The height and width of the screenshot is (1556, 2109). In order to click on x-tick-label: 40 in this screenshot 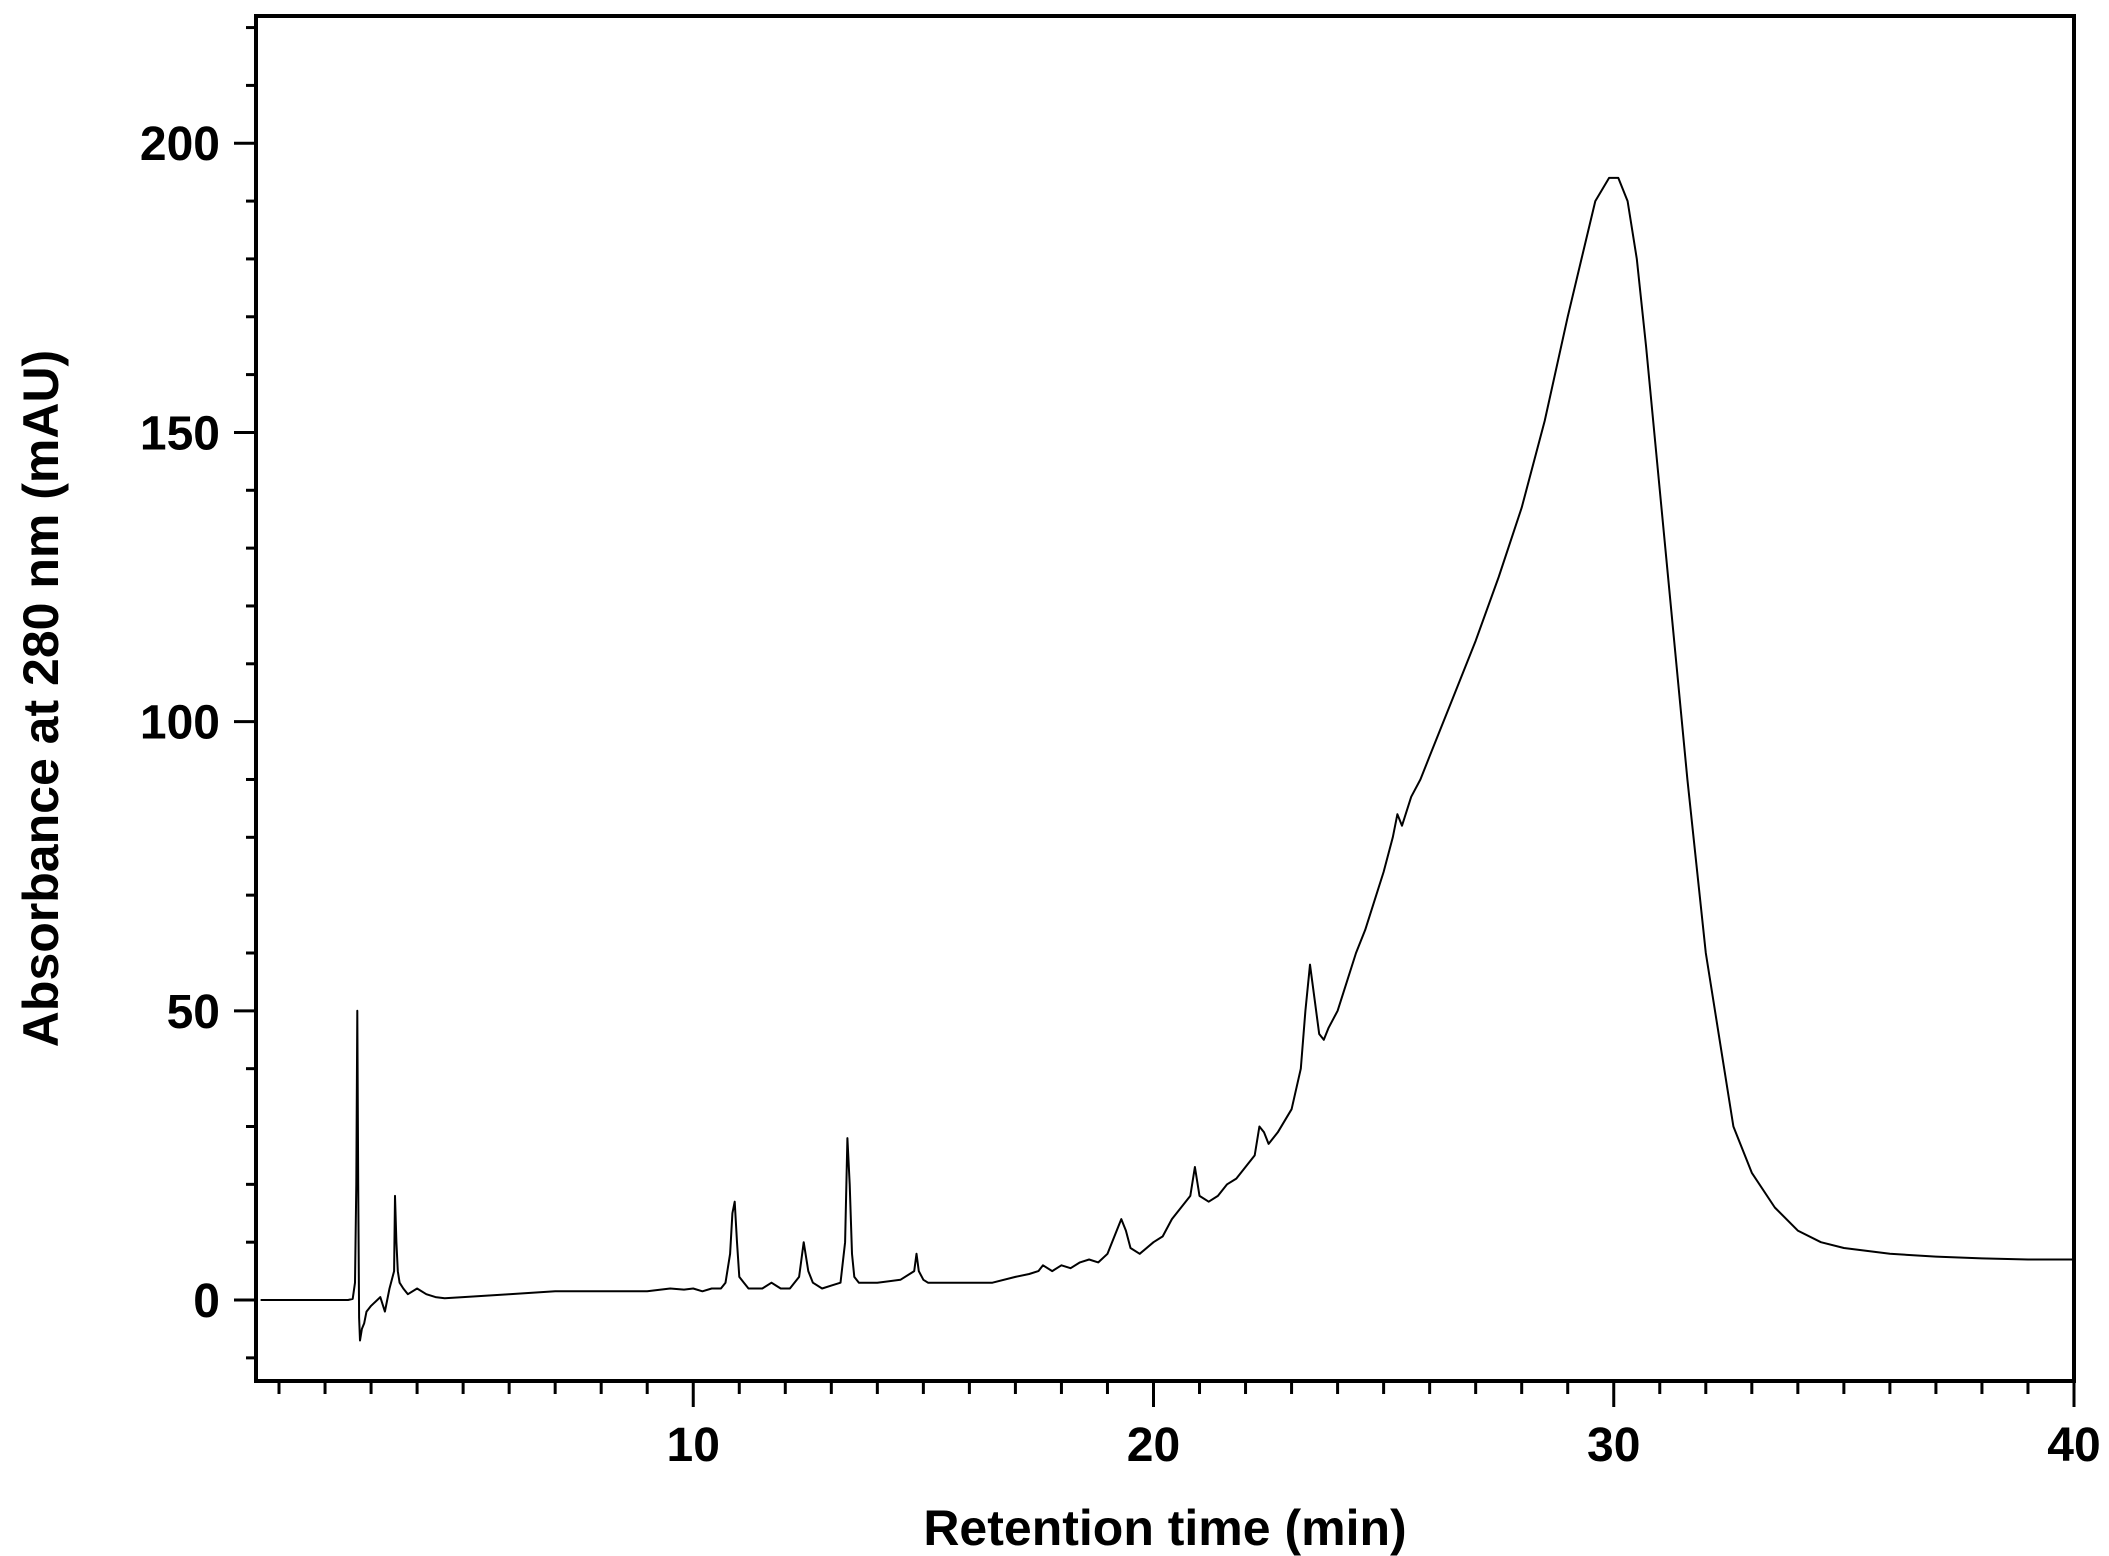, I will do `click(2073, 1445)`.